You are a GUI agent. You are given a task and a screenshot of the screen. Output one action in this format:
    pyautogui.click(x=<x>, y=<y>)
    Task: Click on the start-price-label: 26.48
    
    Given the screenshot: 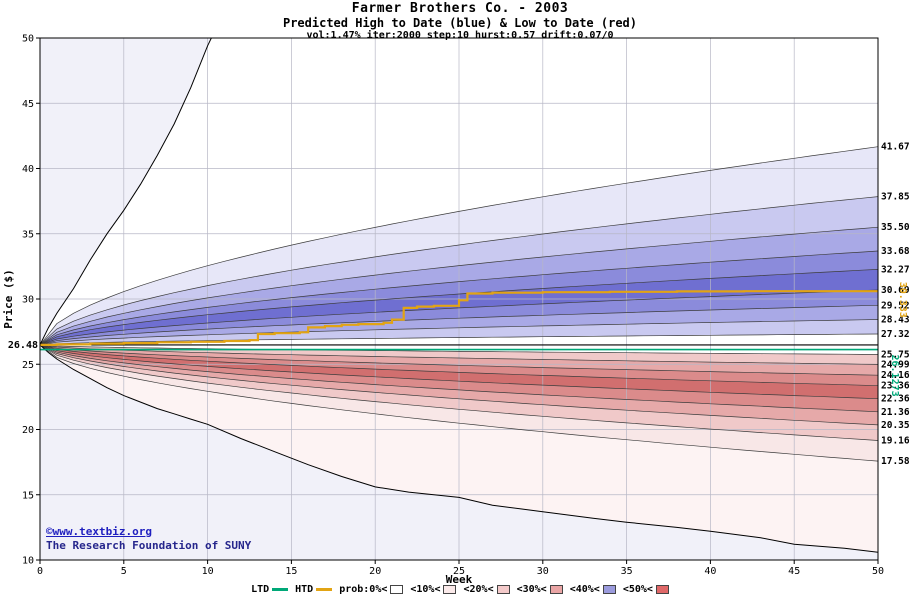 What is the action you would take?
    pyautogui.click(x=23, y=345)
    